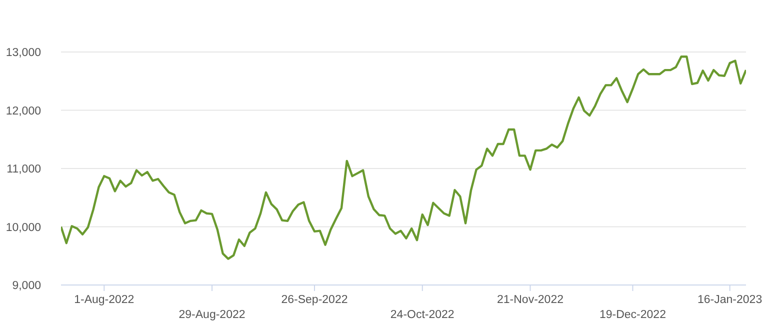 This screenshot has height=329, width=768. I want to click on y-tick-label: 10,000, so click(23, 228).